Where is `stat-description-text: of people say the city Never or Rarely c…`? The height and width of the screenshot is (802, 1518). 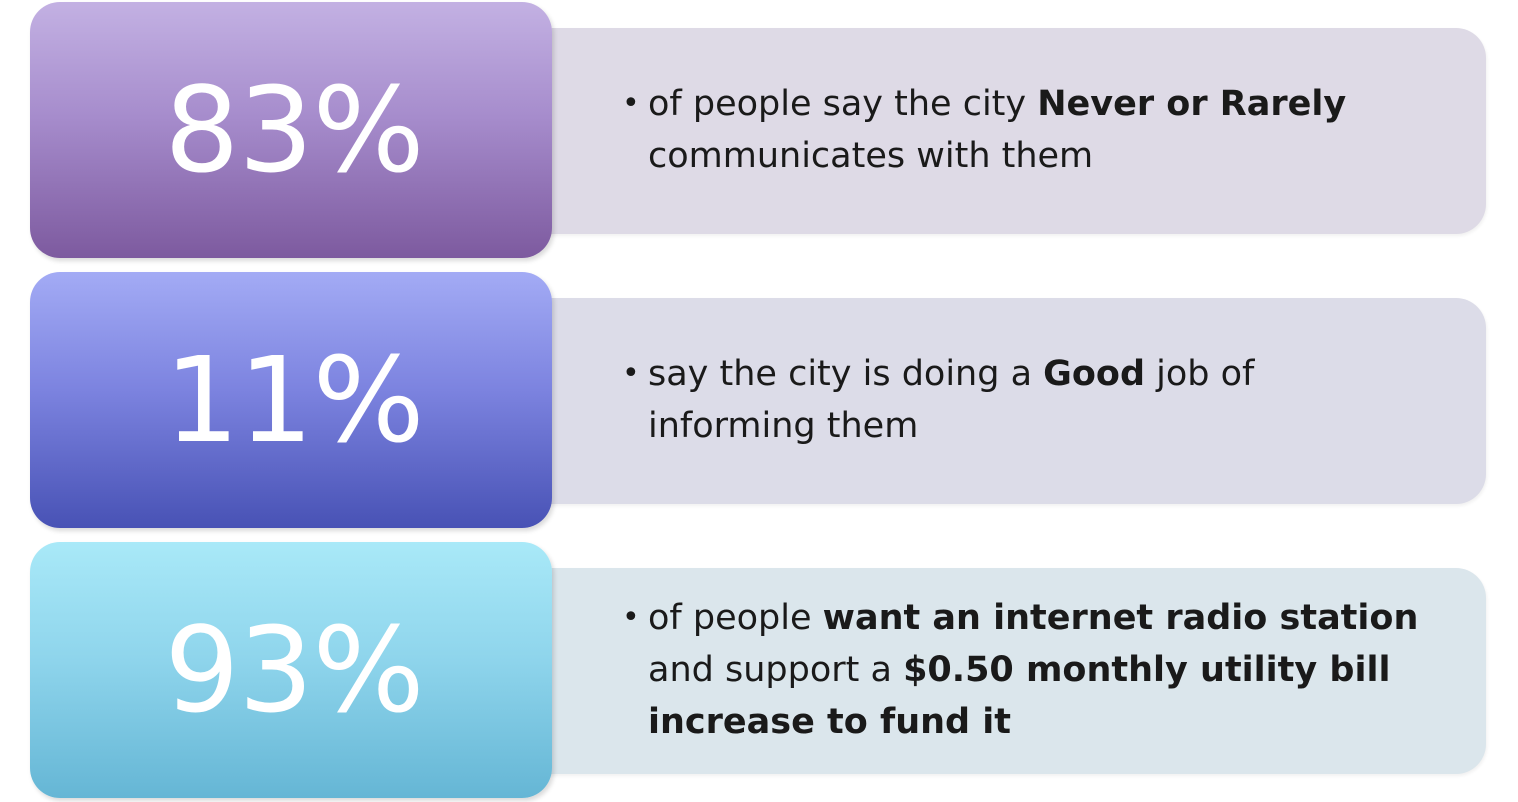
stat-description-text: of people say the city Never or Rarely c… is located at coordinates (1035, 130).